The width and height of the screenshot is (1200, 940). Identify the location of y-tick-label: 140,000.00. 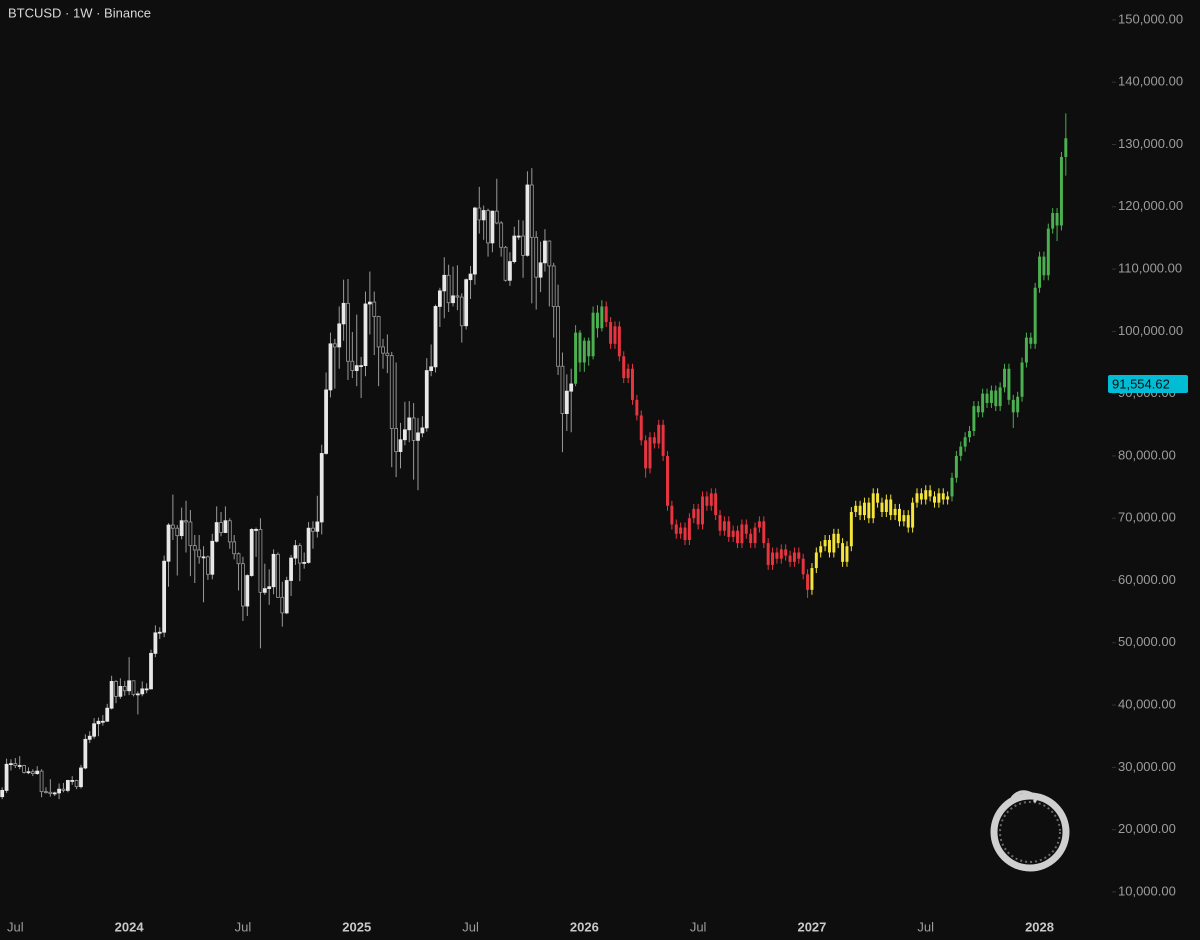
(1150, 81).